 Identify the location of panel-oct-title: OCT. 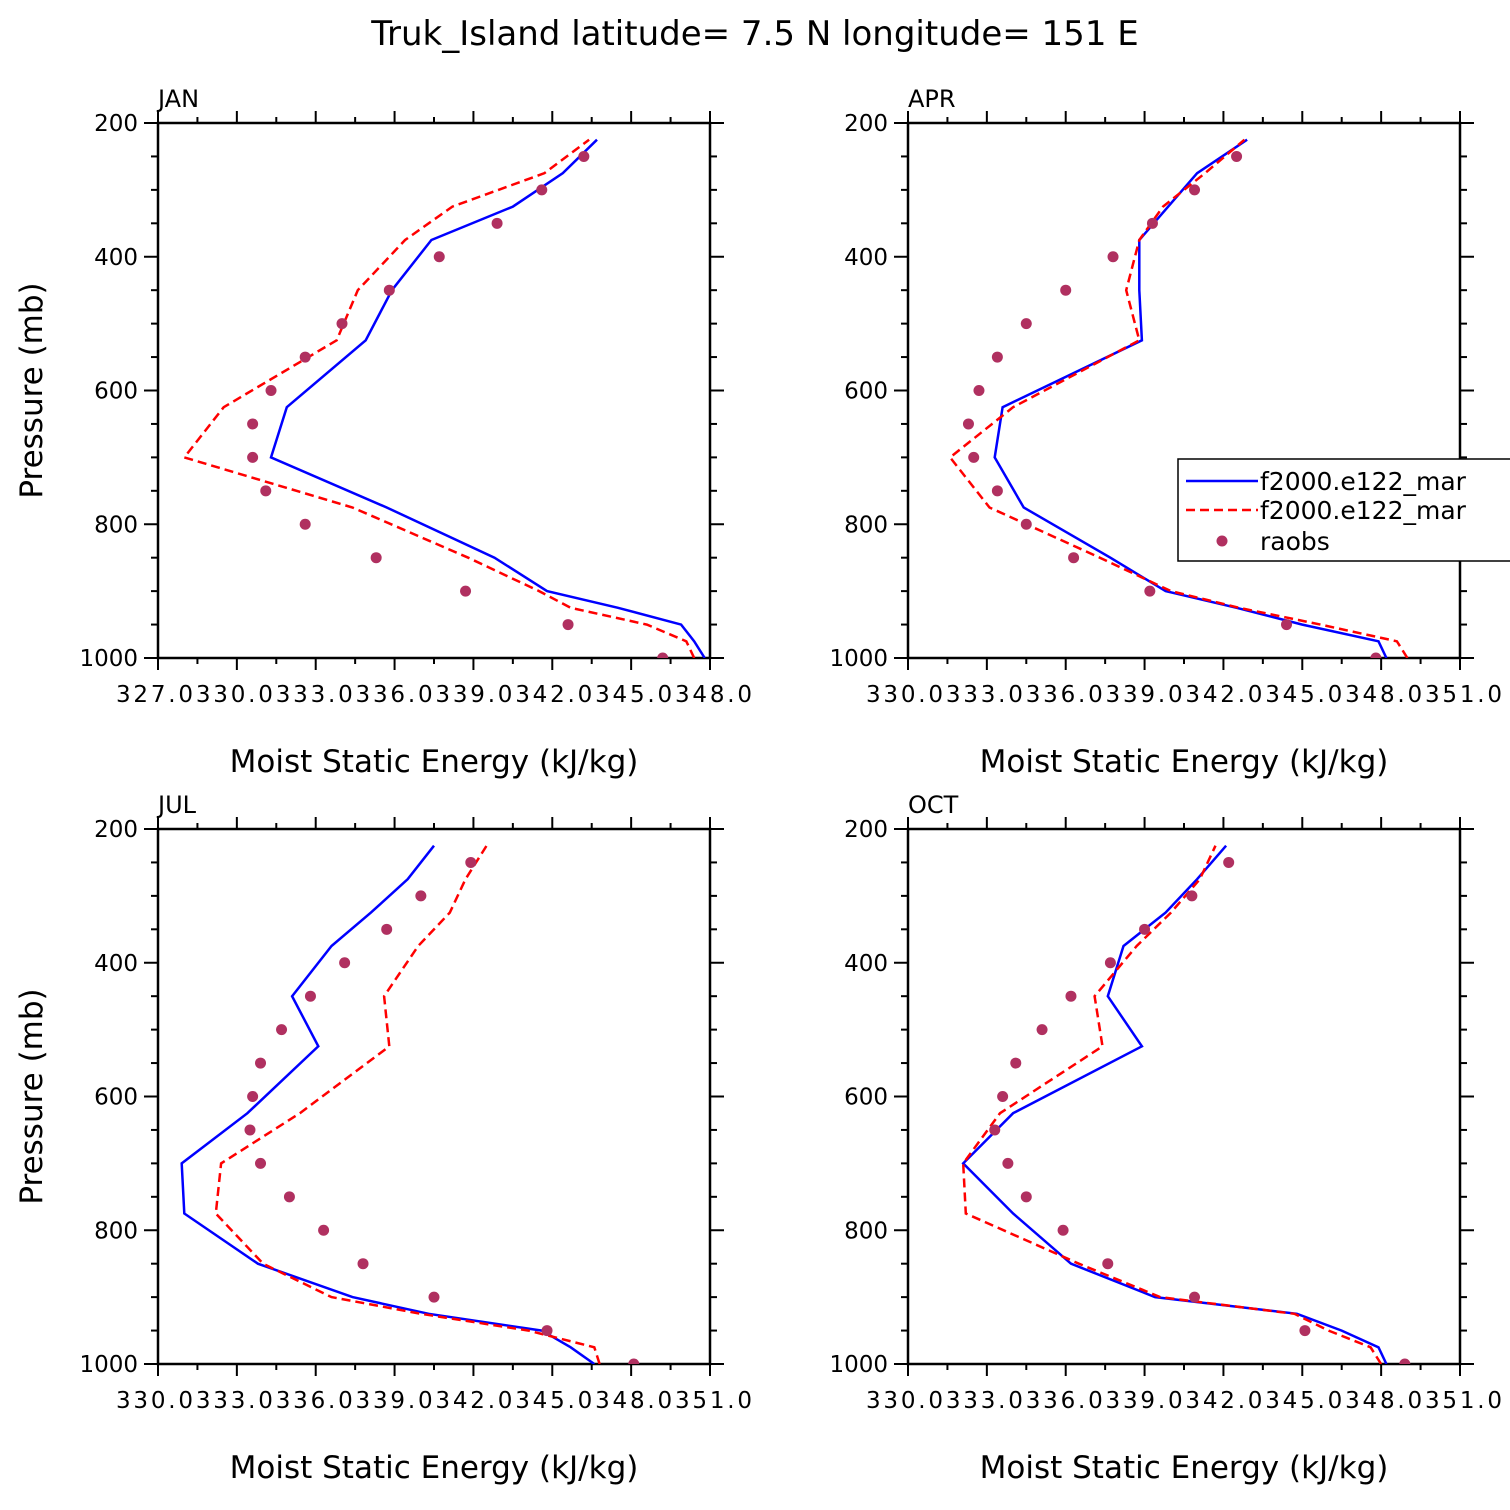
(933, 805).